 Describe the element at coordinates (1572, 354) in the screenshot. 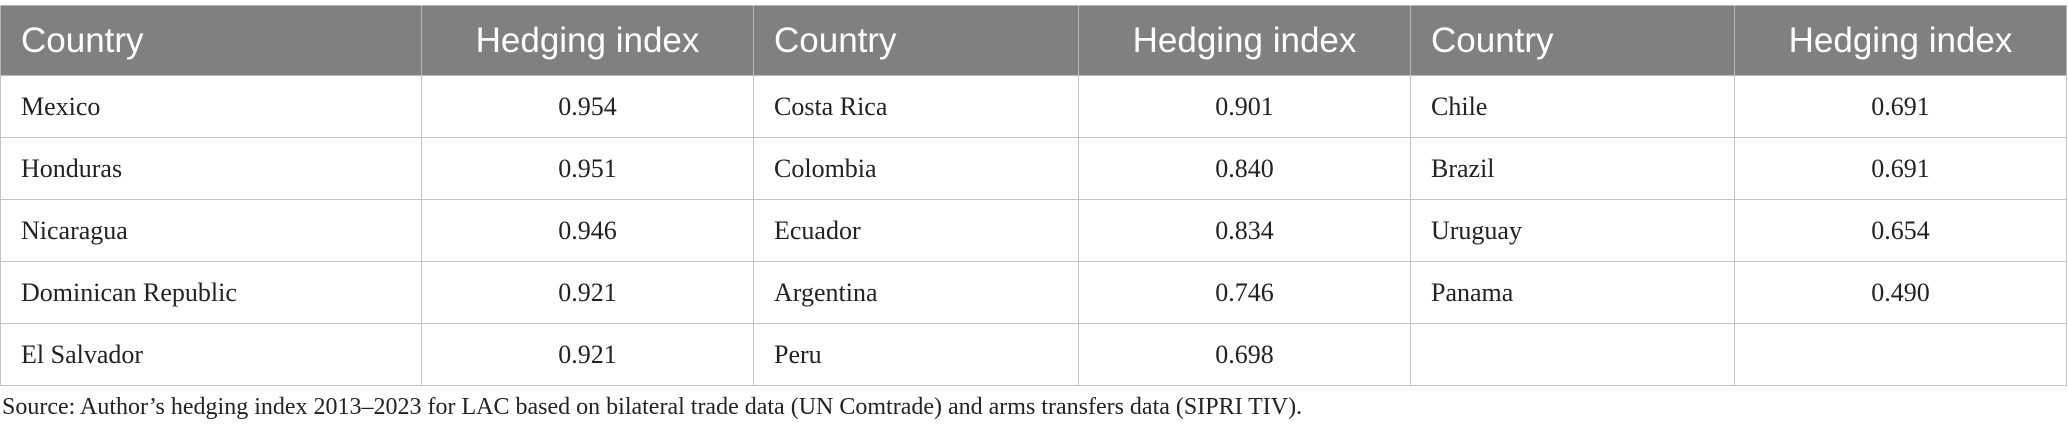

I see `country-cell` at that location.